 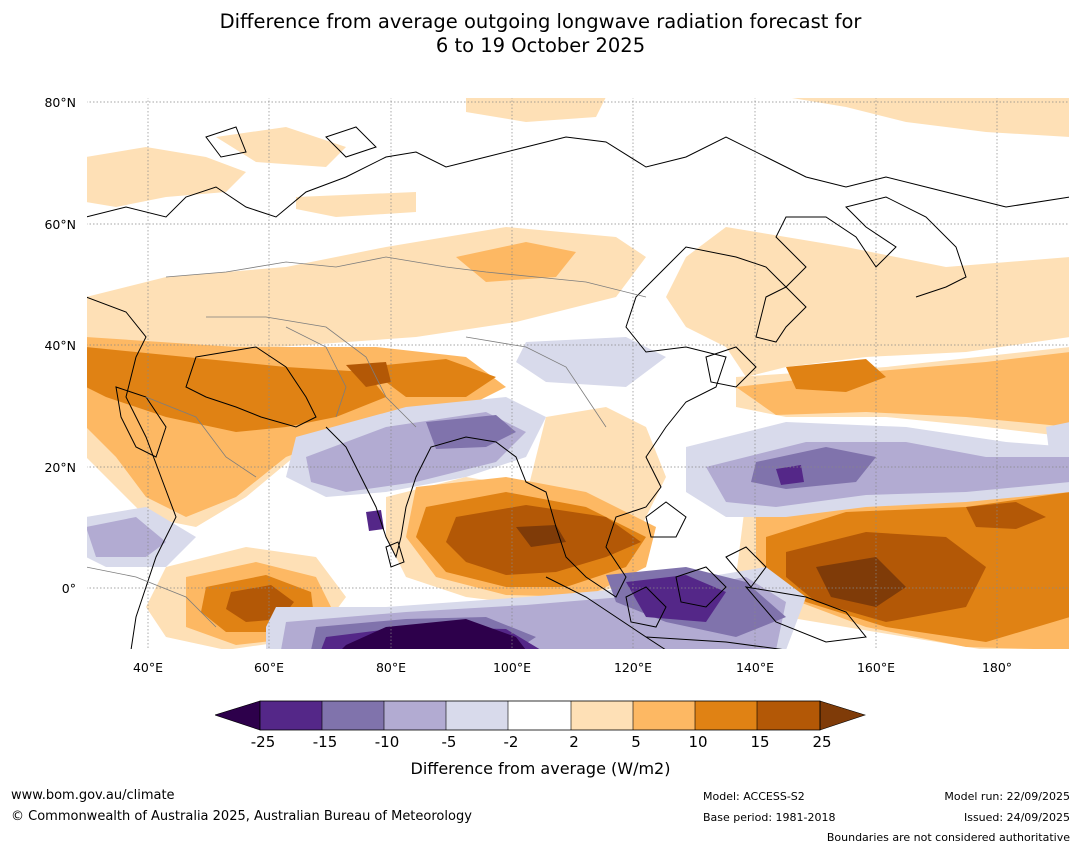 What do you see at coordinates (1007, 796) in the screenshot?
I see `model-run-text: Model run: 22/09/2025` at bounding box center [1007, 796].